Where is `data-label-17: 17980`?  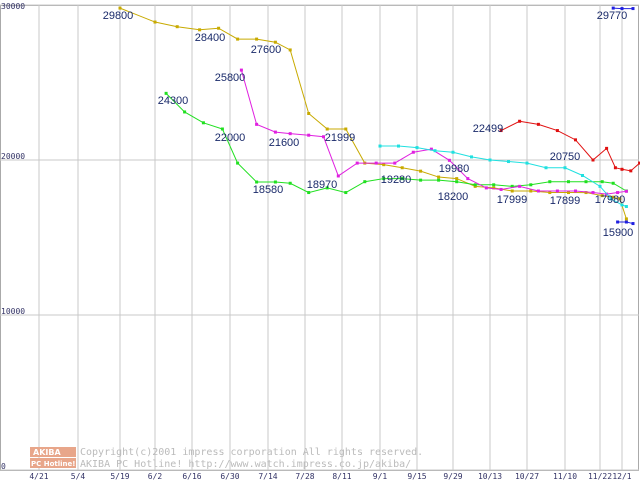
data-label-17: 17980 is located at coordinates (610, 200).